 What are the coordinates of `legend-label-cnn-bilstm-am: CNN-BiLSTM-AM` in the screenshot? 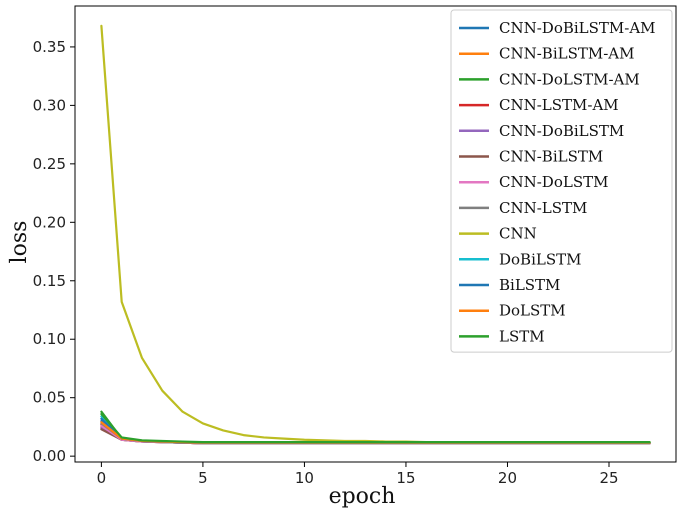 It's located at (566, 54).